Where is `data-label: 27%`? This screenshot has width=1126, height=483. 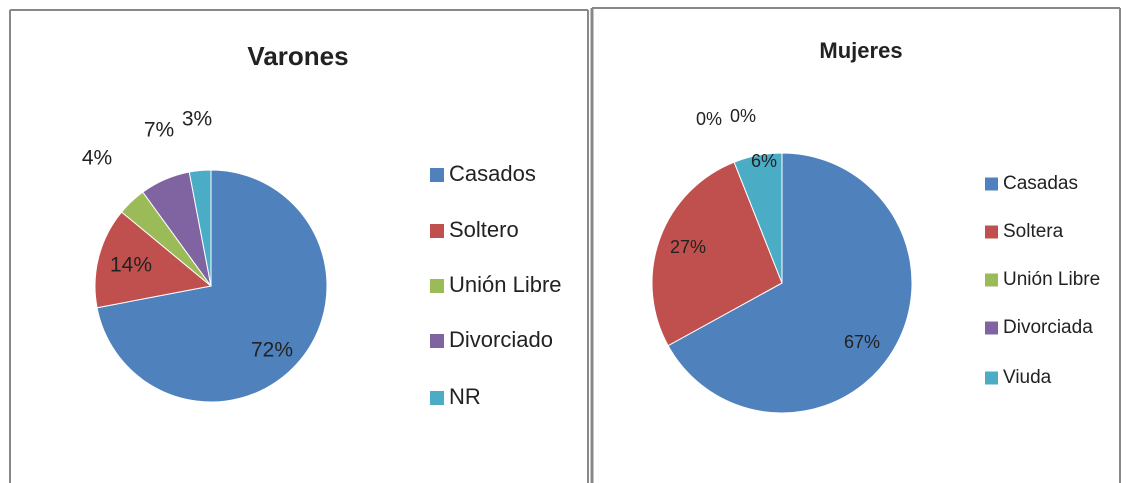 data-label: 27% is located at coordinates (688, 247).